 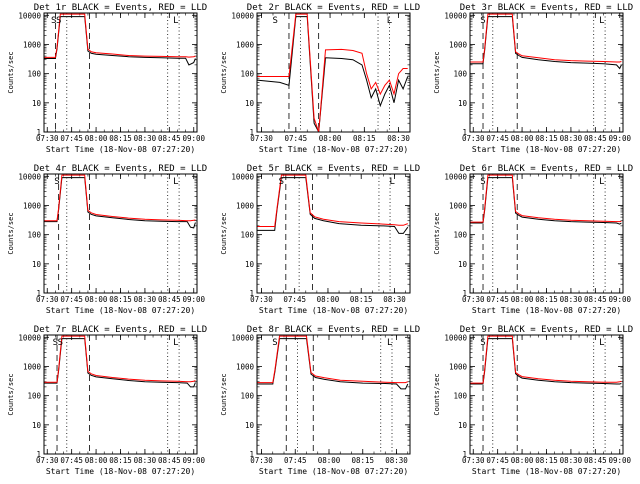 I want to click on series-line-events, so click(x=333, y=74).